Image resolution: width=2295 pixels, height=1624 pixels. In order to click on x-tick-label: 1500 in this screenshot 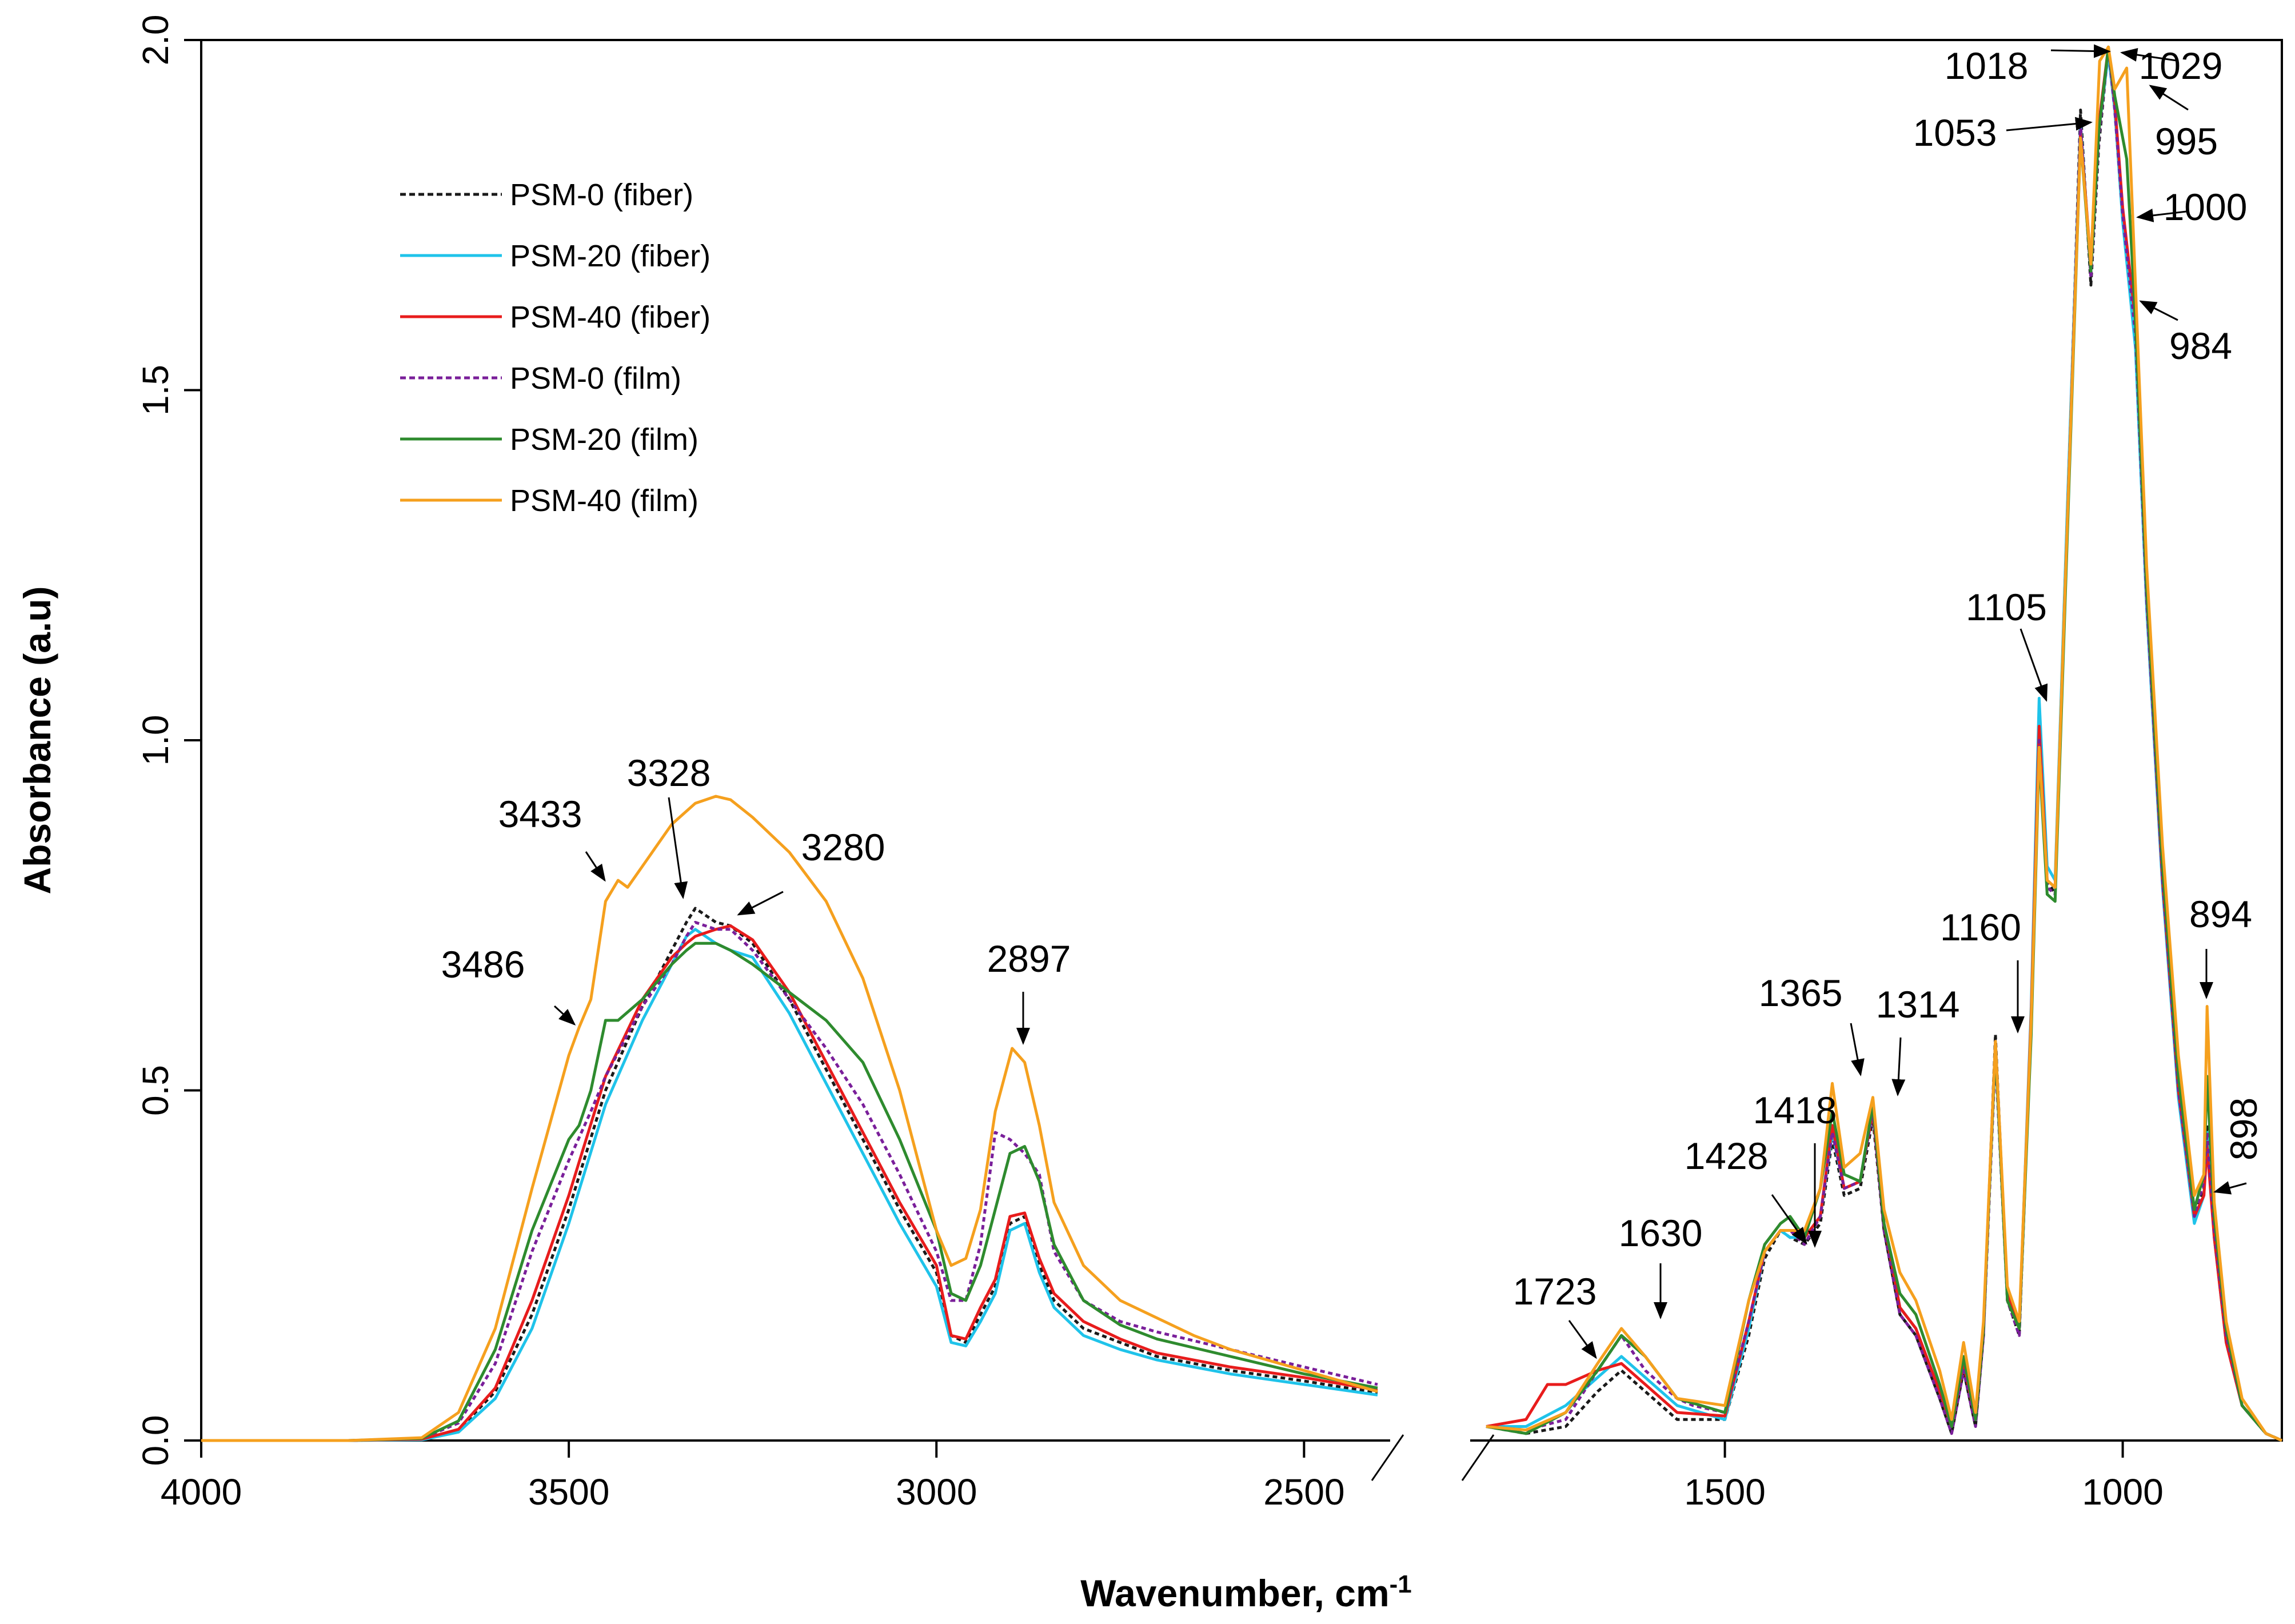, I will do `click(1724, 1492)`.